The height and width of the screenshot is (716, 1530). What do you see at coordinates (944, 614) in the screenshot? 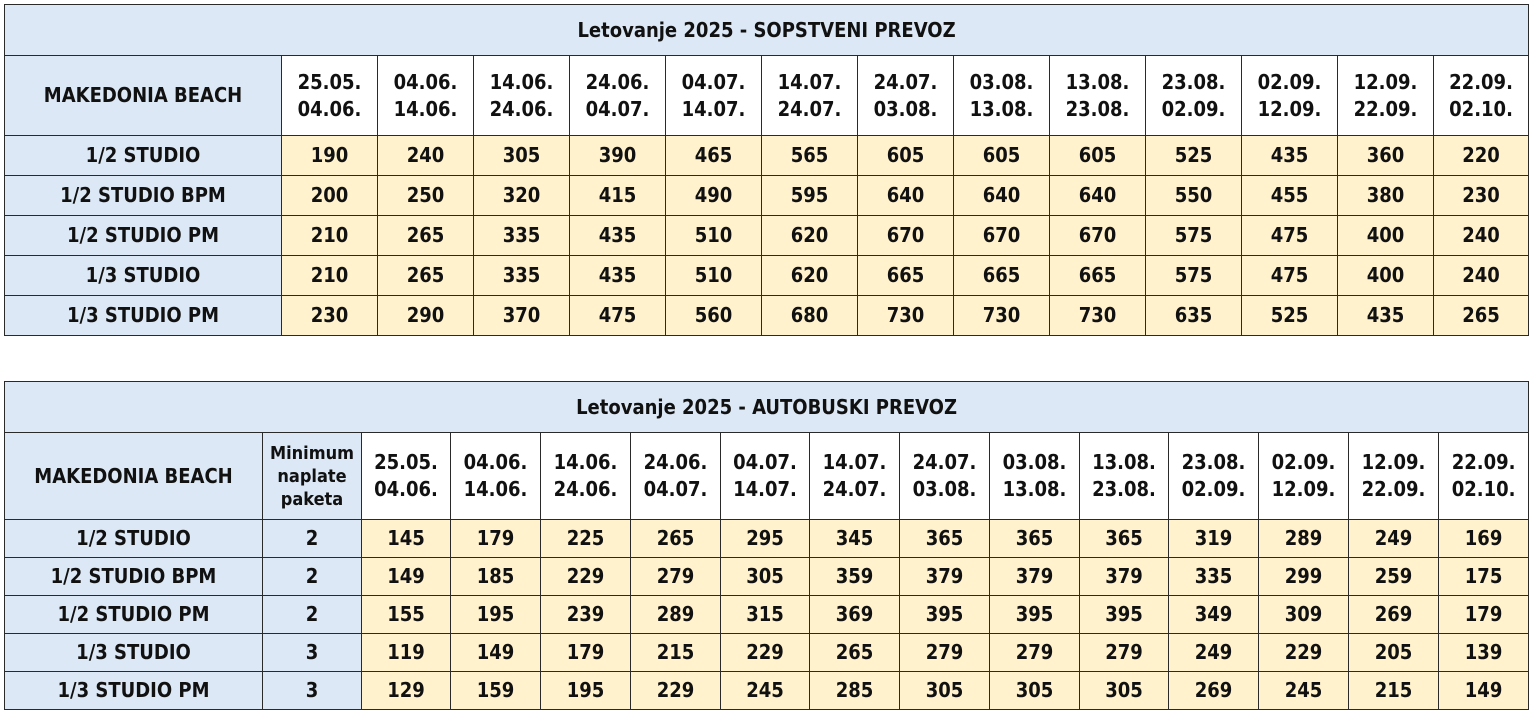
I see `price-cell: 395` at bounding box center [944, 614].